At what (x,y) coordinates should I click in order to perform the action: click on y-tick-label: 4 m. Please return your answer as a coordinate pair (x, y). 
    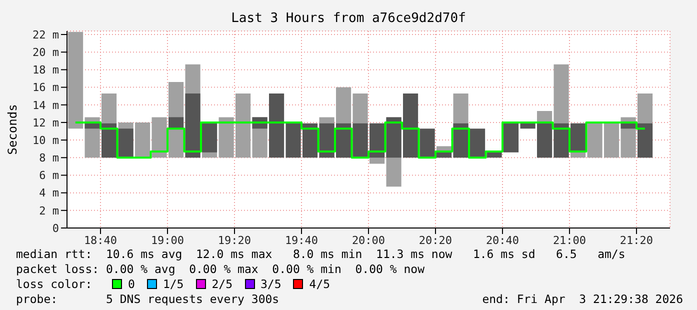
    Looking at the image, I should click on (49, 193).